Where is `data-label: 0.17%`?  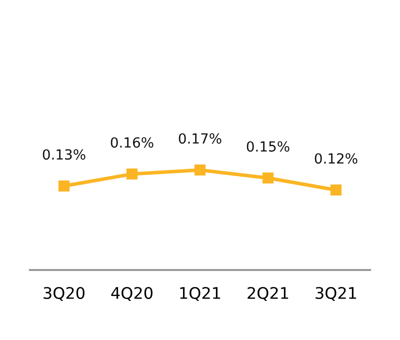
data-label: 0.17% is located at coordinates (200, 138).